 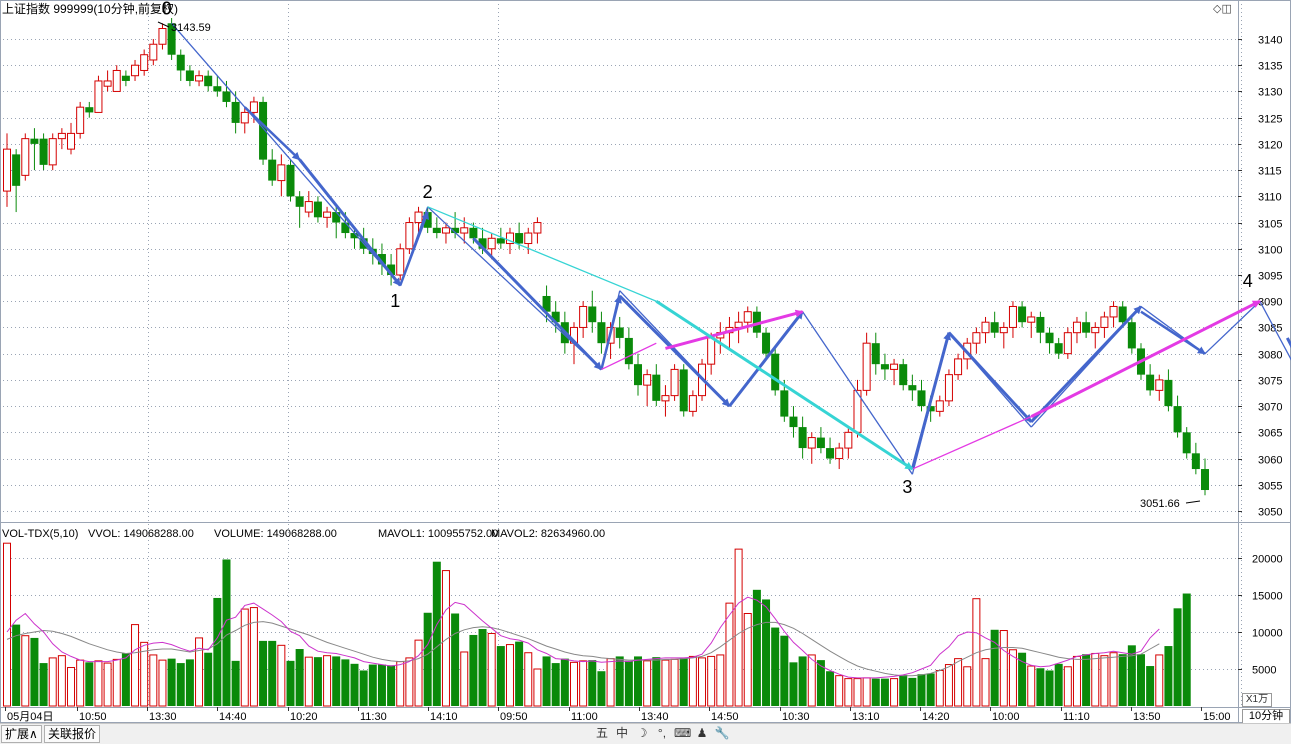 I want to click on wrench-icon: 🔧, so click(x=722, y=733).